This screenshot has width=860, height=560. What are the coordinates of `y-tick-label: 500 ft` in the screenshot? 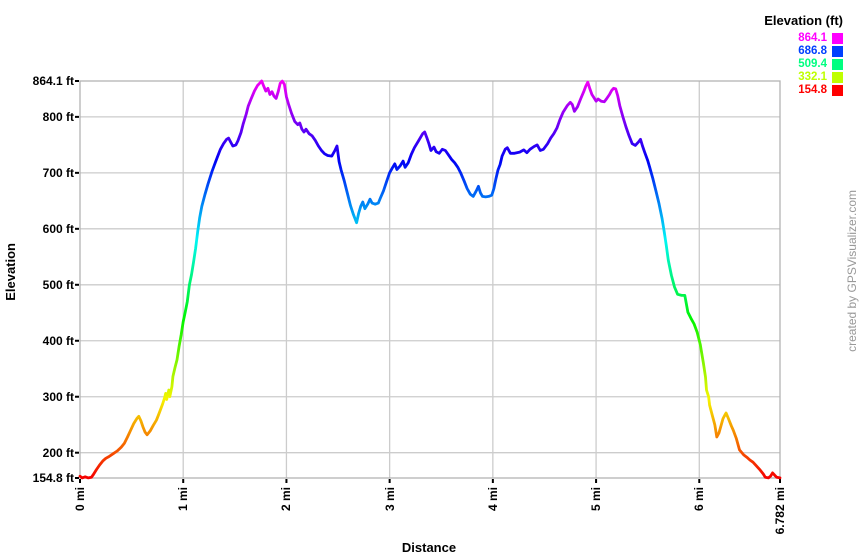 It's located at (58, 284).